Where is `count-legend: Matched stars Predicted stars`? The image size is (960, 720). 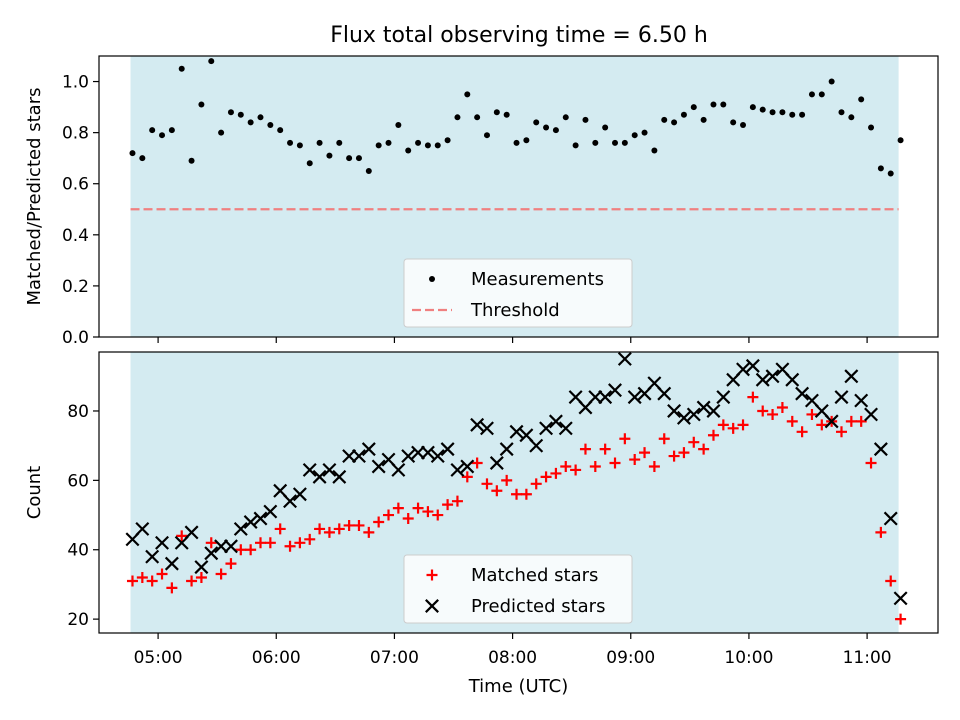
count-legend: Matched stars Predicted stars is located at coordinates (518, 589).